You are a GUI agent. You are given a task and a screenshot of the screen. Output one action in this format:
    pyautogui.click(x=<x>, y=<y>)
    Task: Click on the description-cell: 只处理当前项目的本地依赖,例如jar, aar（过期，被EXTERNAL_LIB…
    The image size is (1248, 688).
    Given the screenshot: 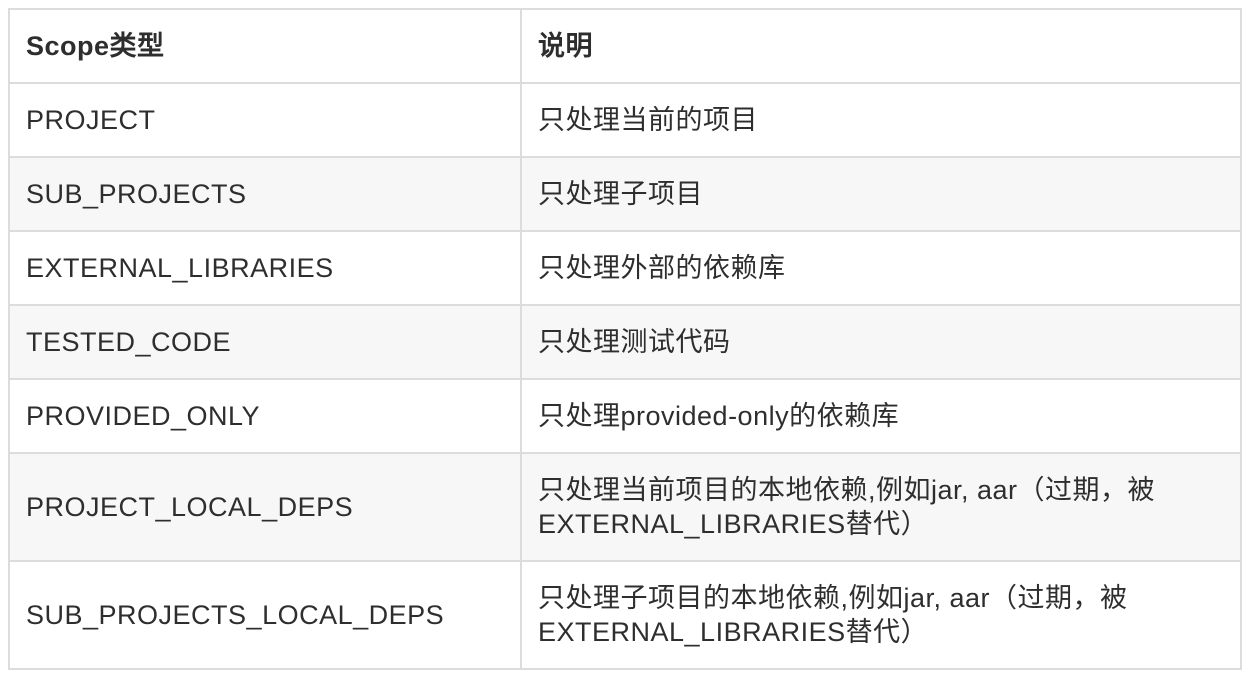 What is the action you would take?
    pyautogui.click(x=881, y=507)
    